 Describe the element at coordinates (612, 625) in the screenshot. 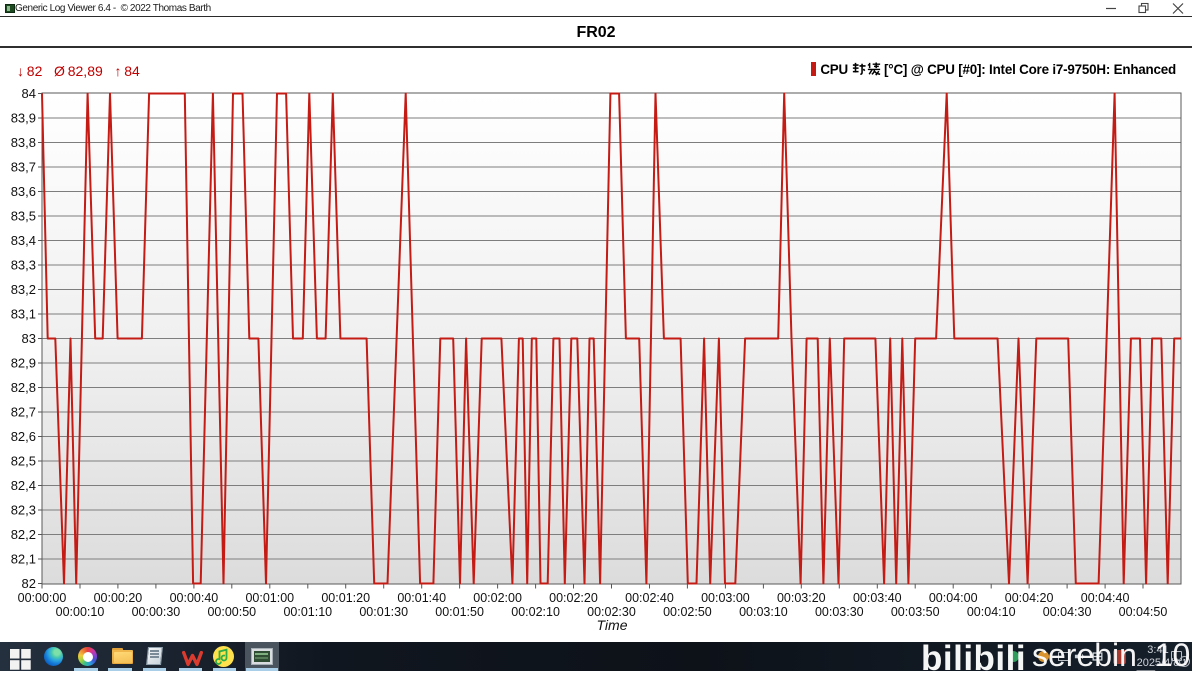

I see `svg-text: Time` at that location.